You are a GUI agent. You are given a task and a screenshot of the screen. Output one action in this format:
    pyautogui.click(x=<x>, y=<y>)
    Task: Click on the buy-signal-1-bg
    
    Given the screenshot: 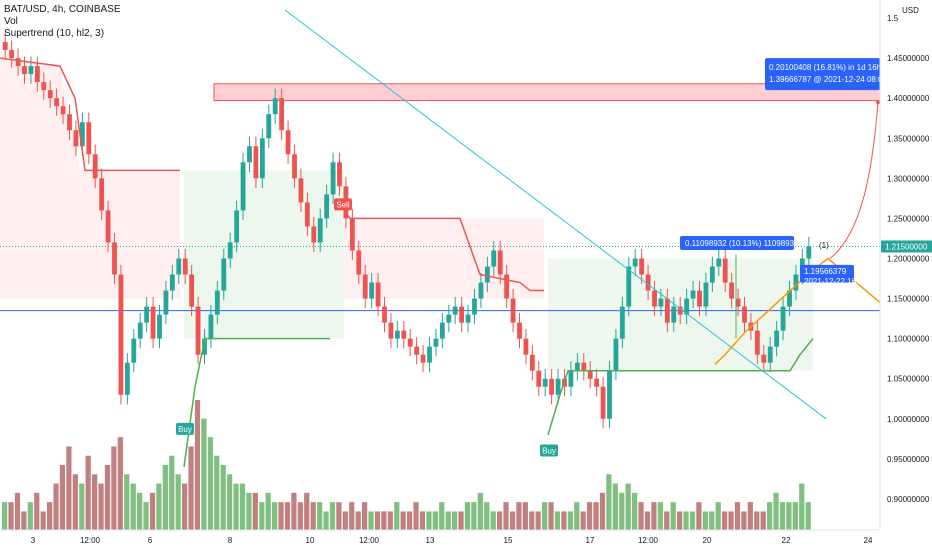 What is the action you would take?
    pyautogui.click(x=185, y=428)
    